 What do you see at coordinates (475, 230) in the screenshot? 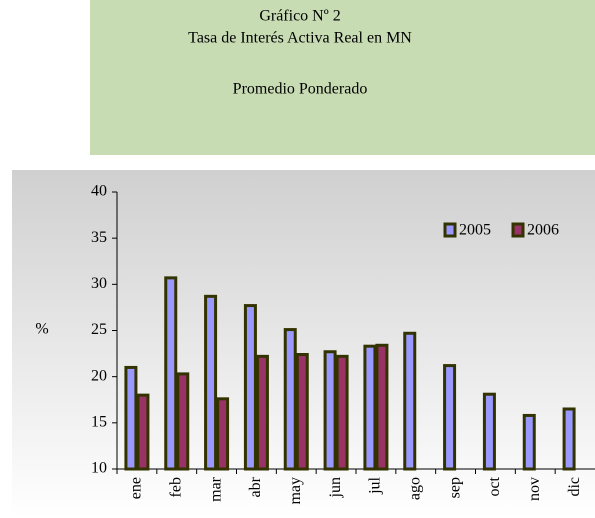
I see `legend-label: 2005` at bounding box center [475, 230].